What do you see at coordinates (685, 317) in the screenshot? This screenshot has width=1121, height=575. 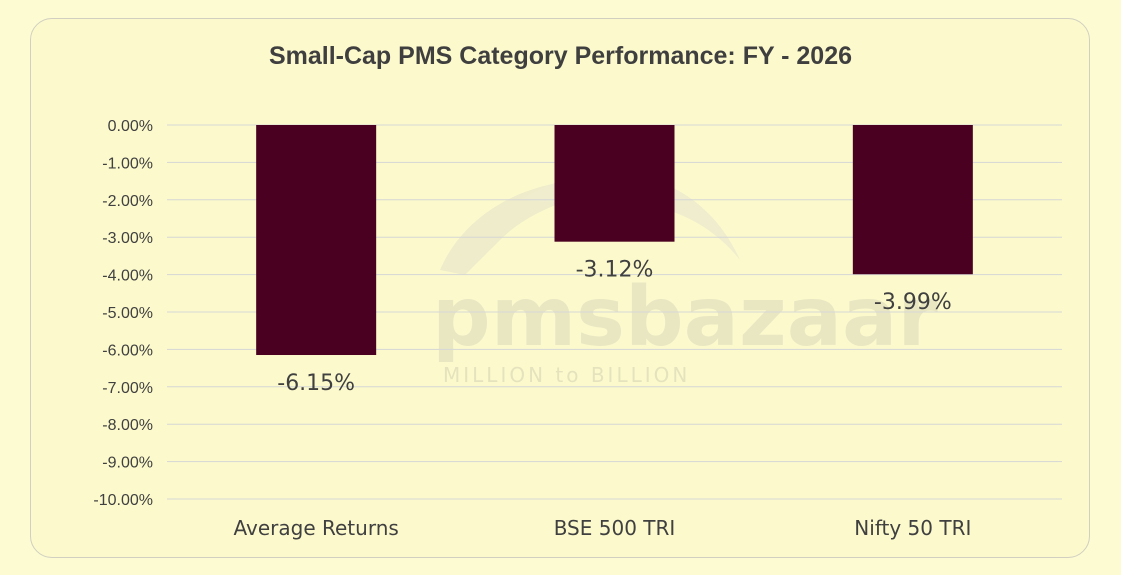 I see `watermark-brand: pmsbazaar` at bounding box center [685, 317].